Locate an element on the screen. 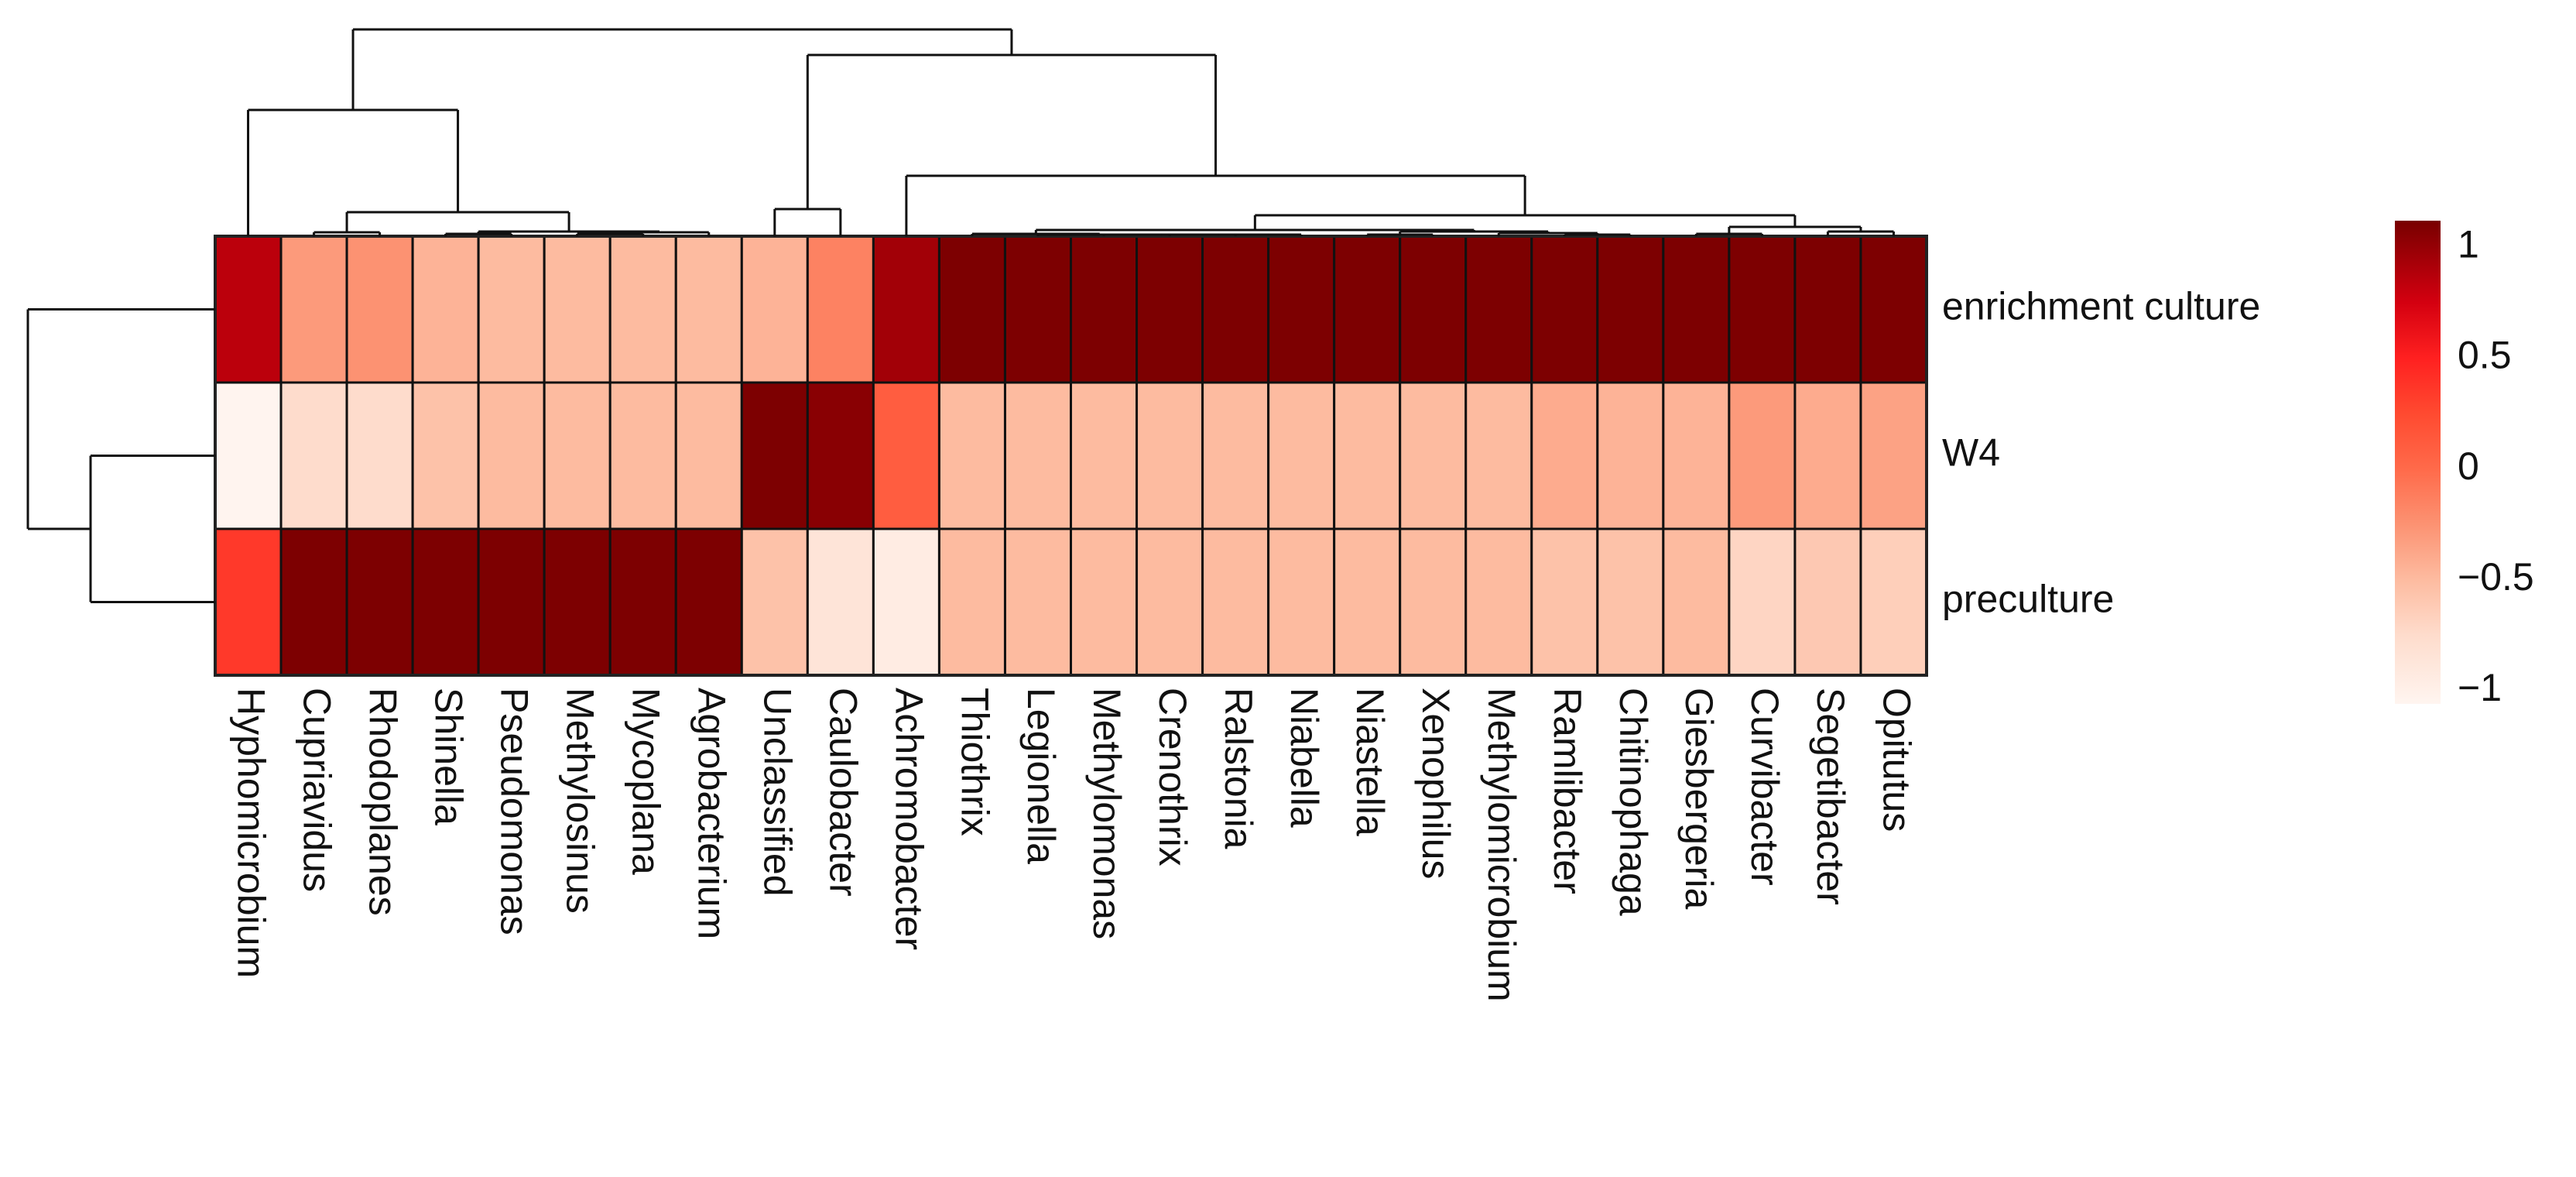 The width and height of the screenshot is (2576, 1177). column-label: Ramlibacter is located at coordinates (1567, 791).